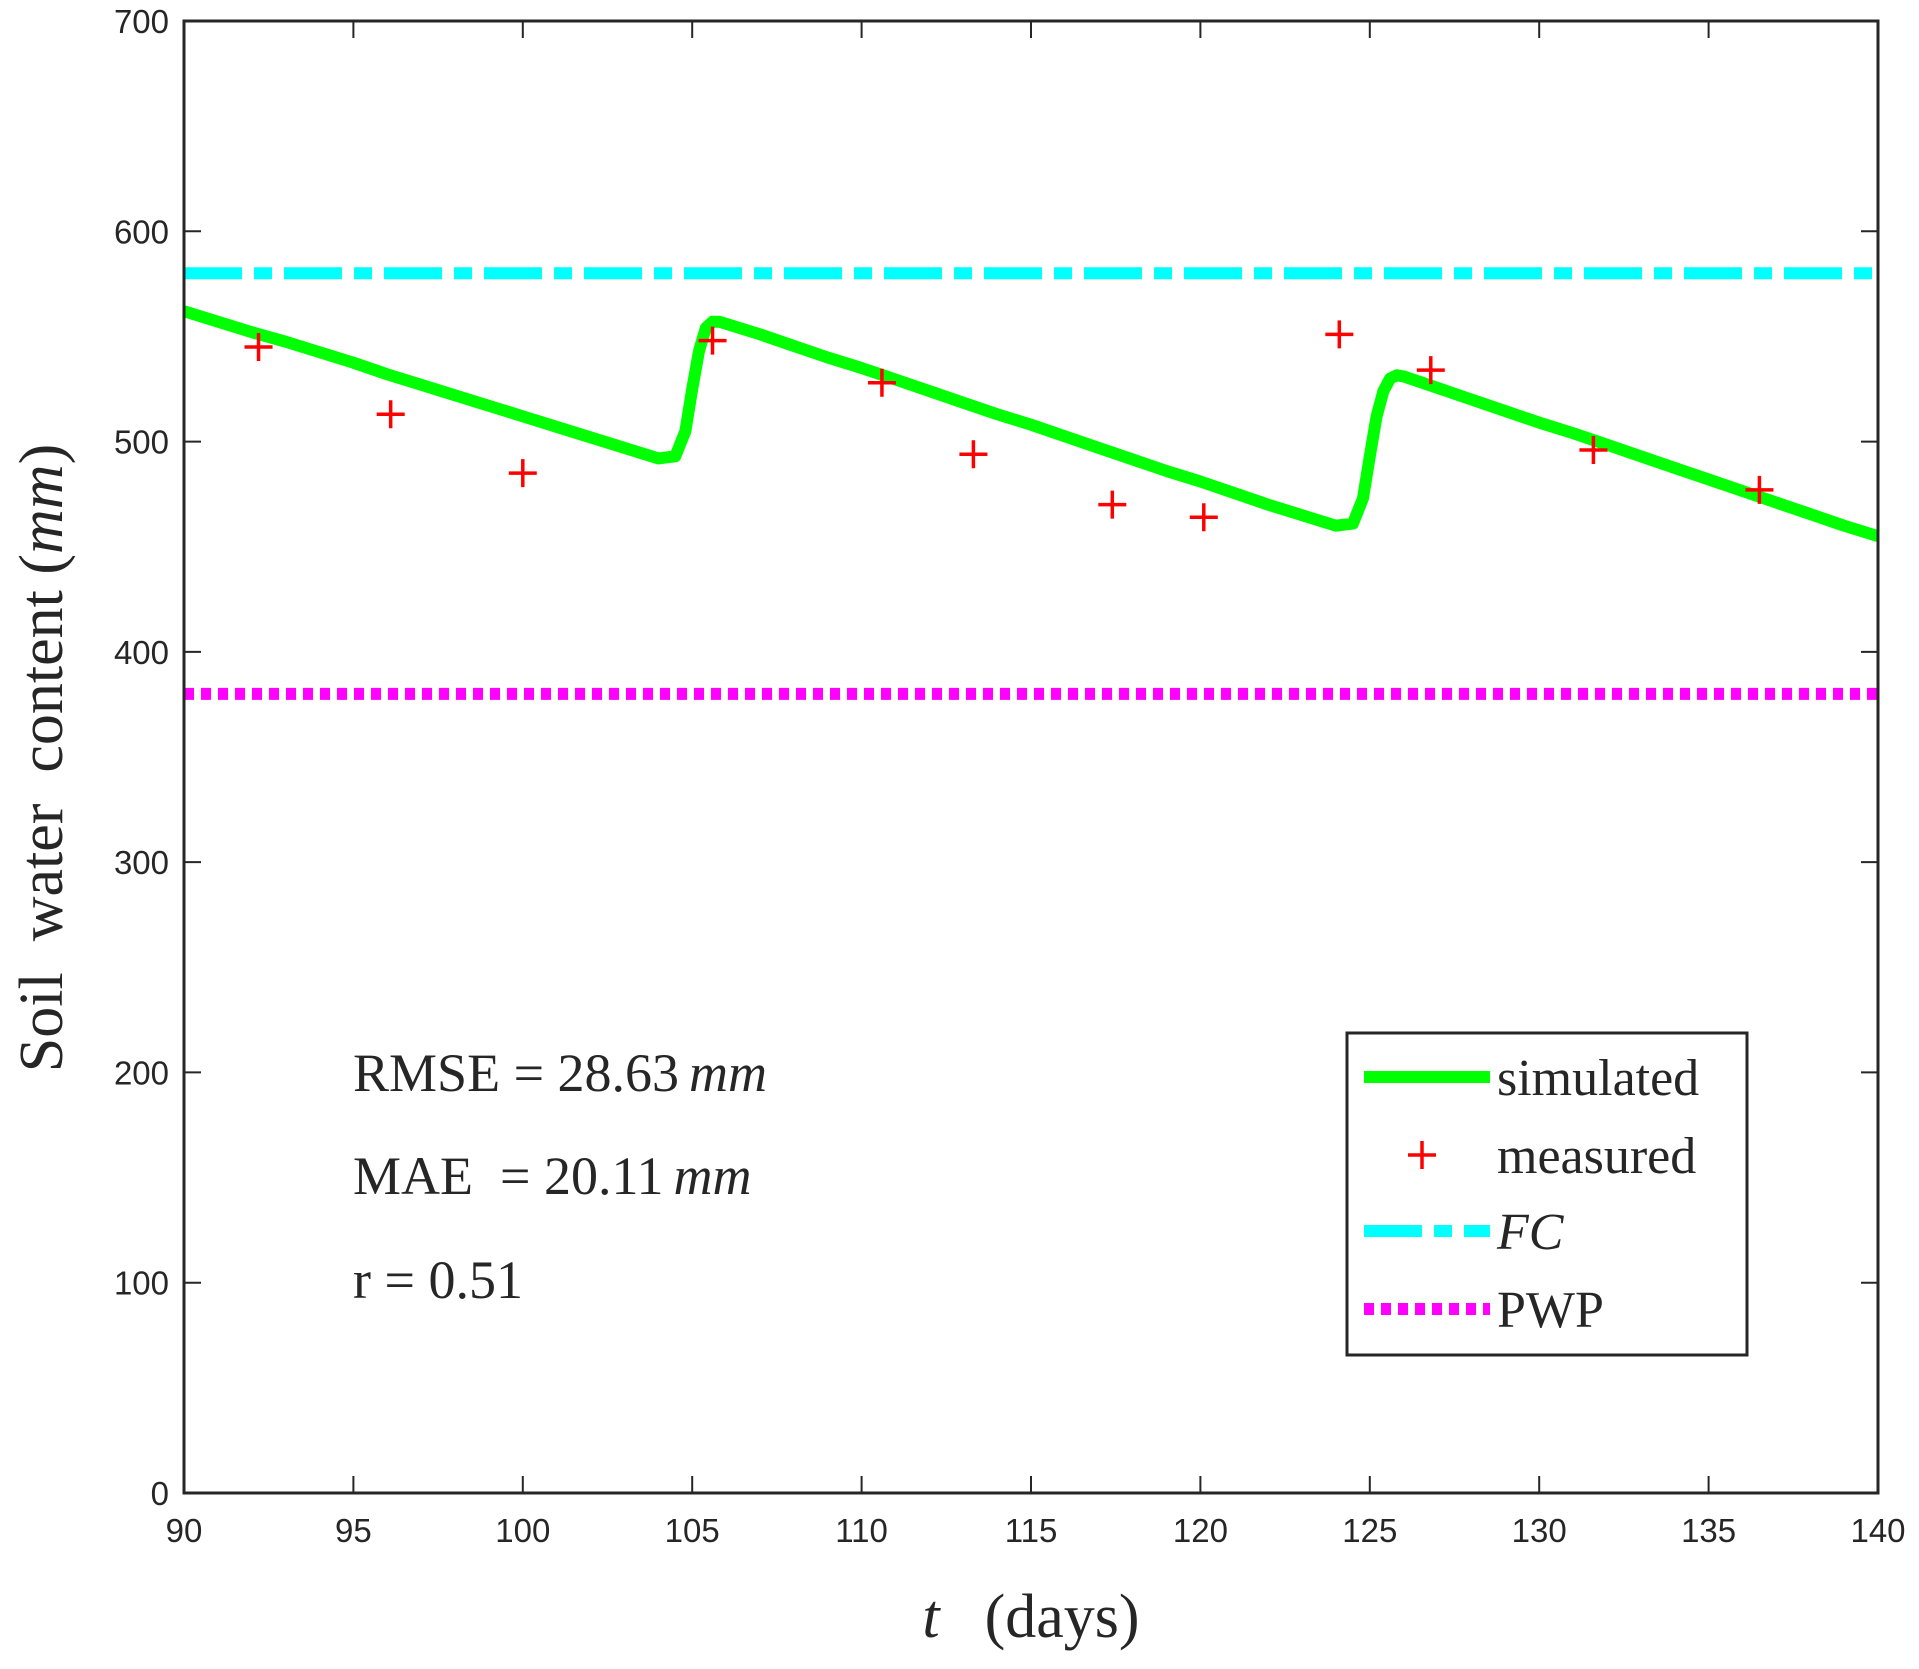 The height and width of the screenshot is (1669, 1919). I want to click on x-axis-title: t (days), so click(1030, 1617).